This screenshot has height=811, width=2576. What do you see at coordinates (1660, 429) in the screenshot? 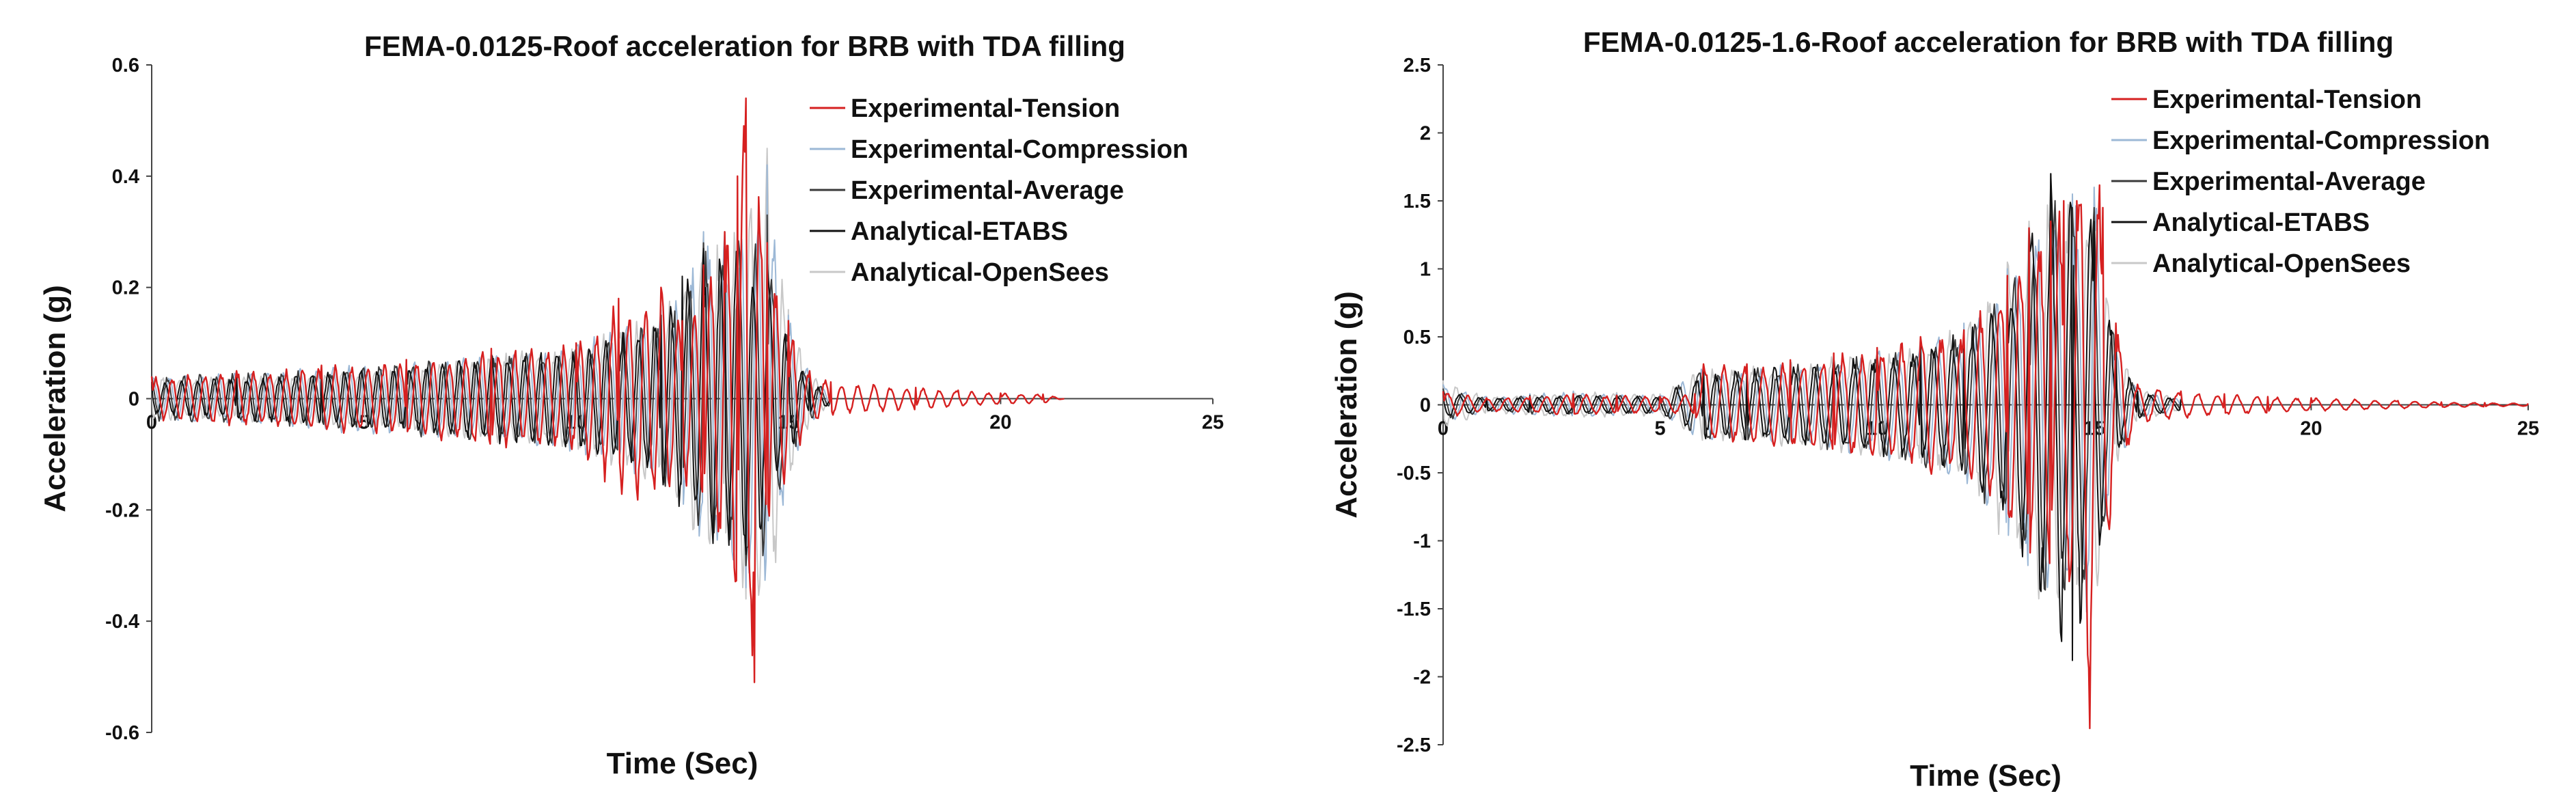
I see `x-tick-label: 5` at bounding box center [1660, 429].